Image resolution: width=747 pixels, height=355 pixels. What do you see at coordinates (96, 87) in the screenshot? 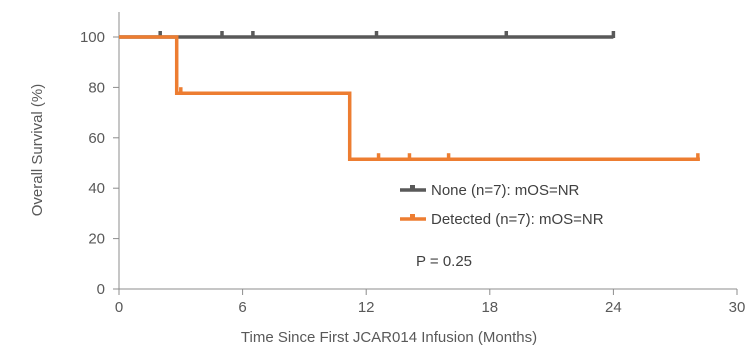
I see `y-tick-label: 80` at bounding box center [96, 87].